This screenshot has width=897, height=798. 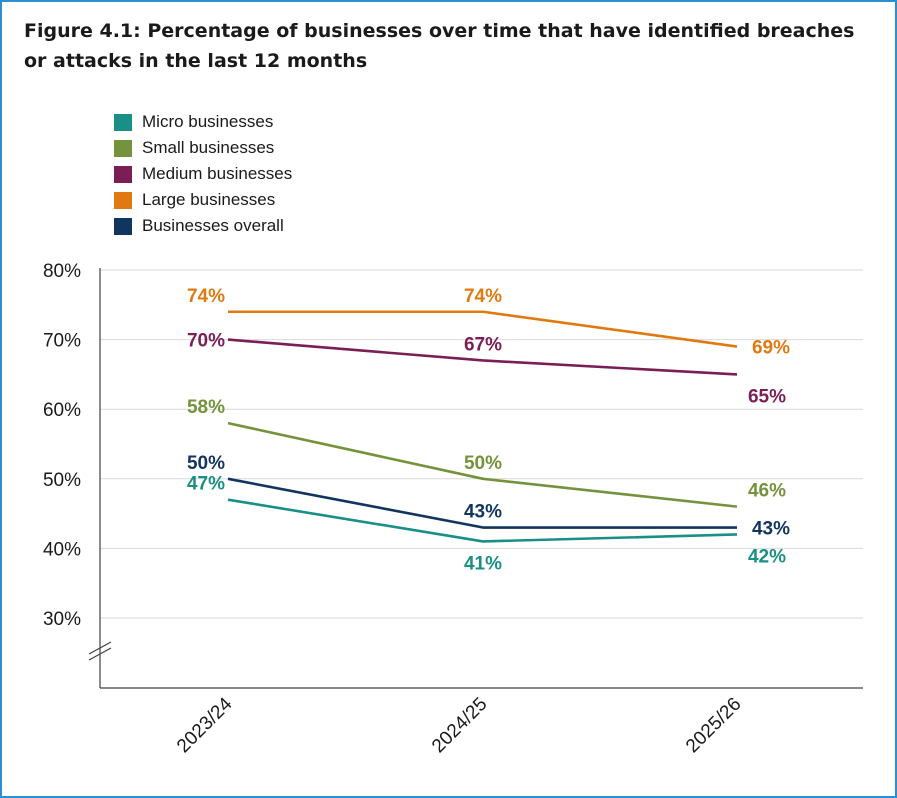 What do you see at coordinates (62, 619) in the screenshot?
I see `y-tick-label: 30%` at bounding box center [62, 619].